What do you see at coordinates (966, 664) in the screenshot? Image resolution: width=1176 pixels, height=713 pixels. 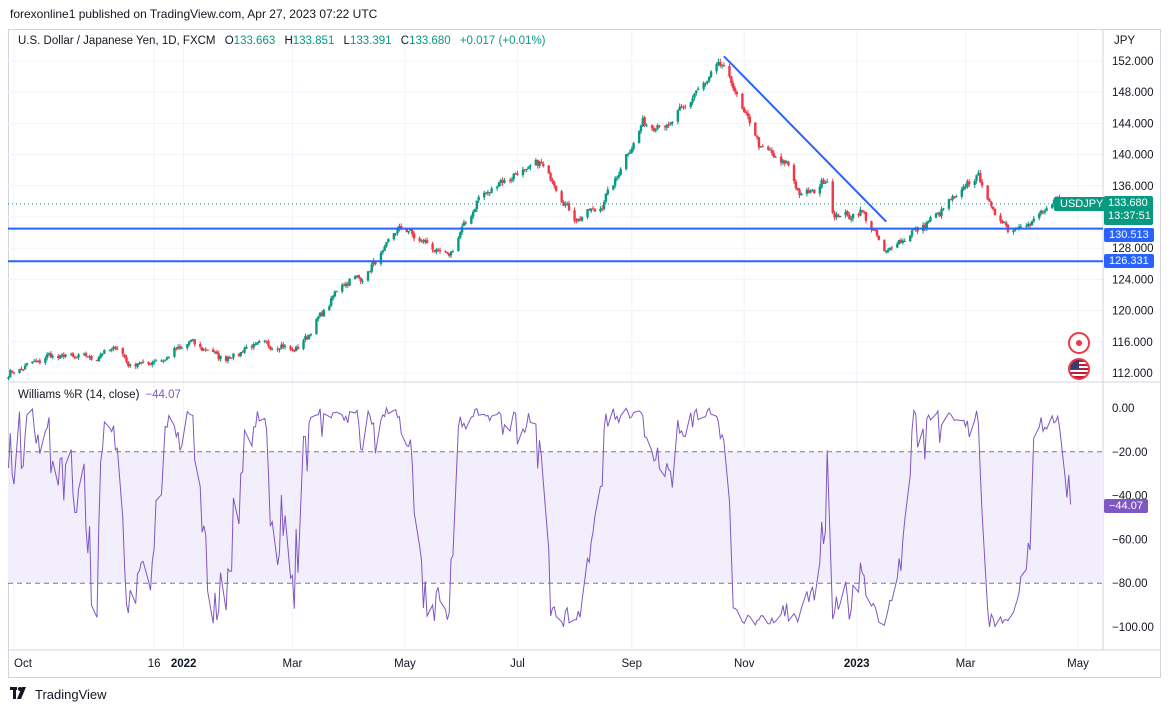 I see `time-tick-label: Mar` at bounding box center [966, 664].